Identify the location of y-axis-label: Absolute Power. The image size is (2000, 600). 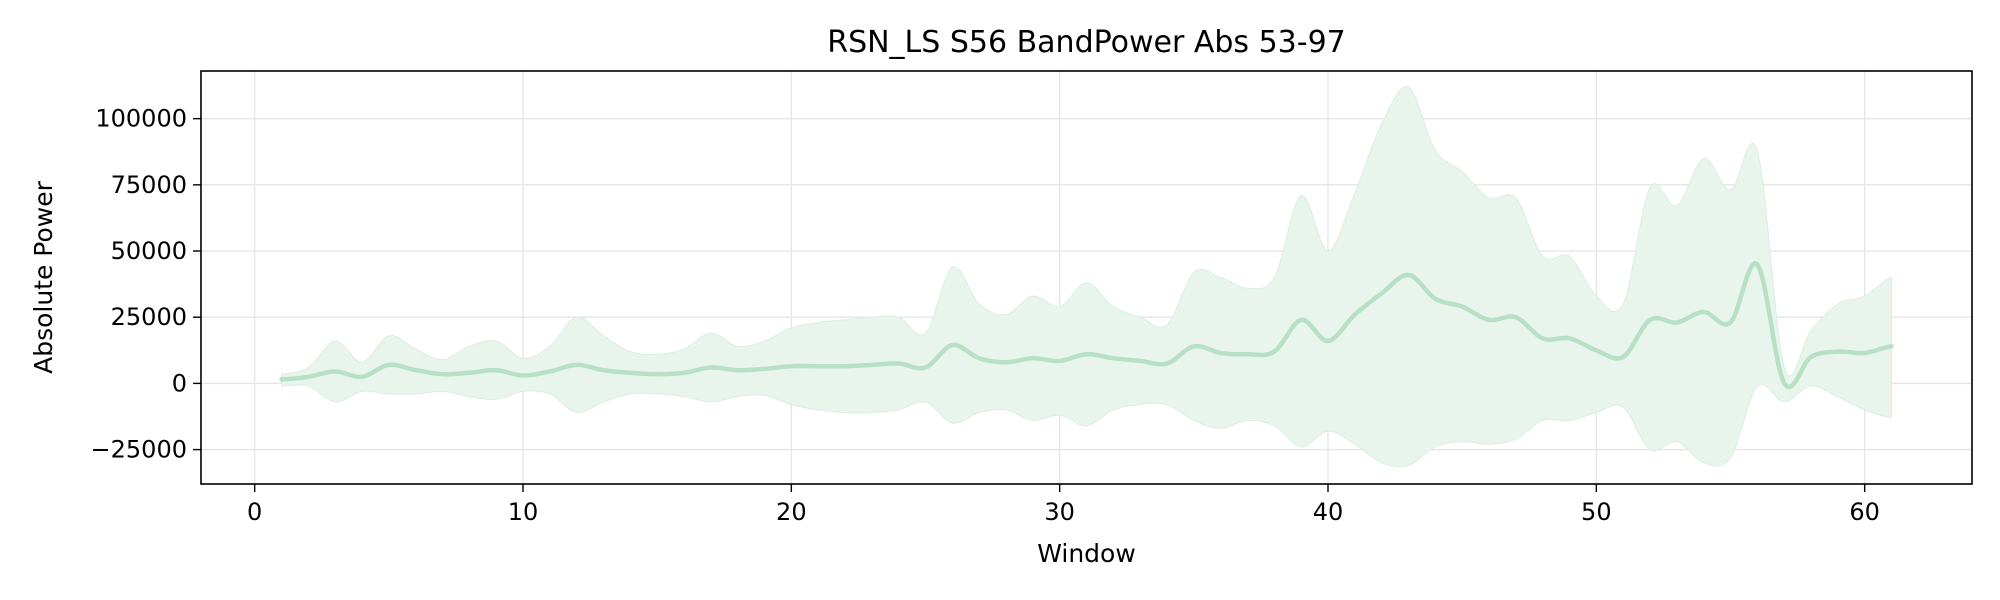
(43, 277).